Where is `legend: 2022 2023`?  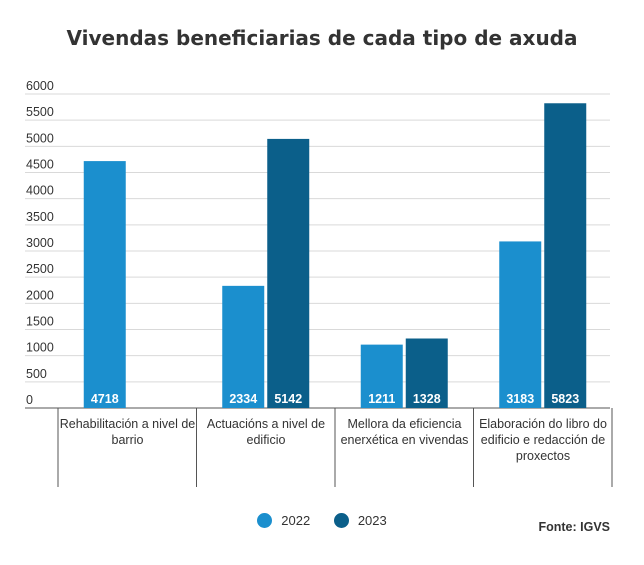
legend: 2022 2023 is located at coordinates (322, 522).